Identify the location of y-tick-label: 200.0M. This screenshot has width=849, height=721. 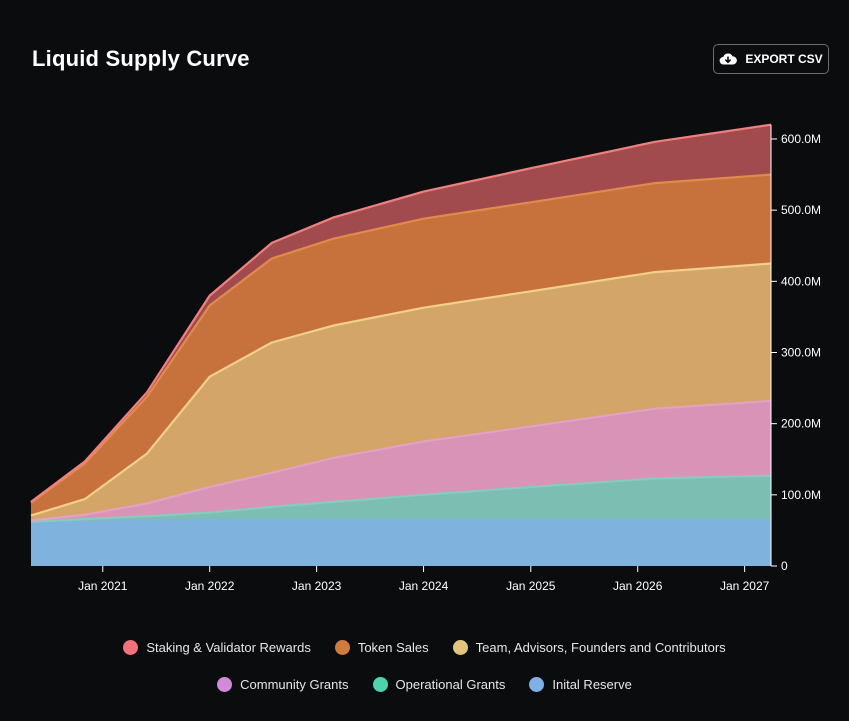
(801, 424).